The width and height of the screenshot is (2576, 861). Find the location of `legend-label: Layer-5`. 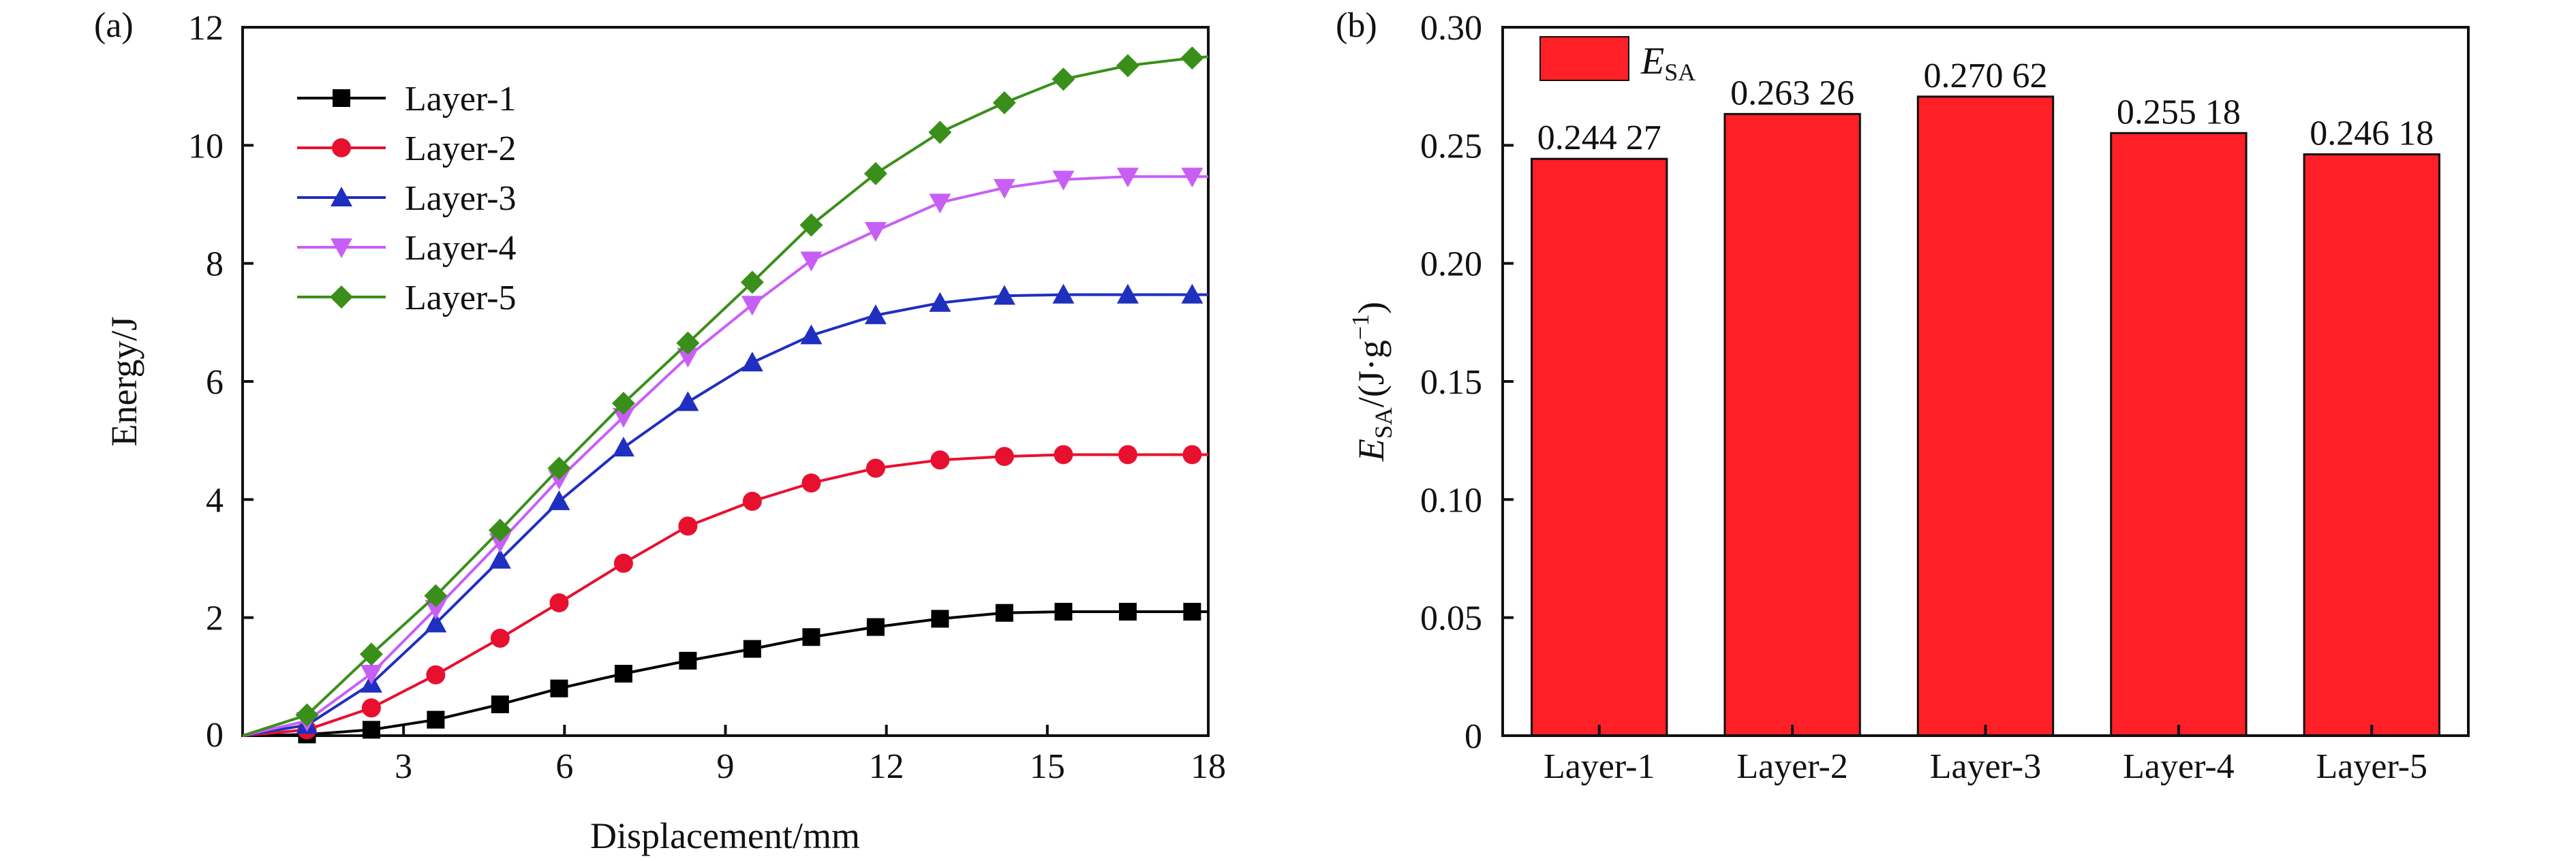

legend-label: Layer-5 is located at coordinates (461, 298).